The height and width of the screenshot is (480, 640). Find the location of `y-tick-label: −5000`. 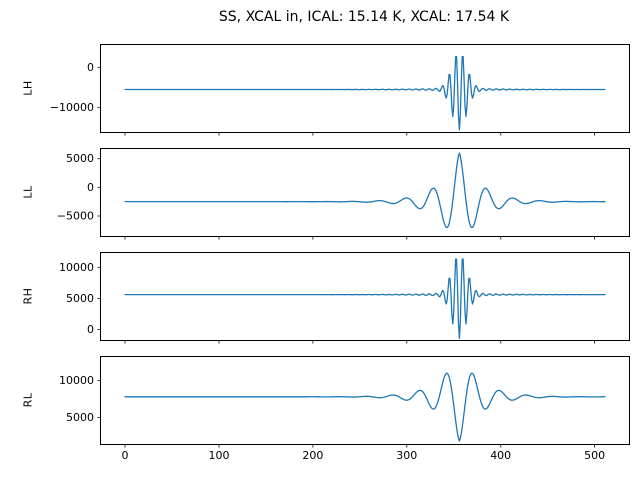

y-tick-label: −5000 is located at coordinates (75, 216).